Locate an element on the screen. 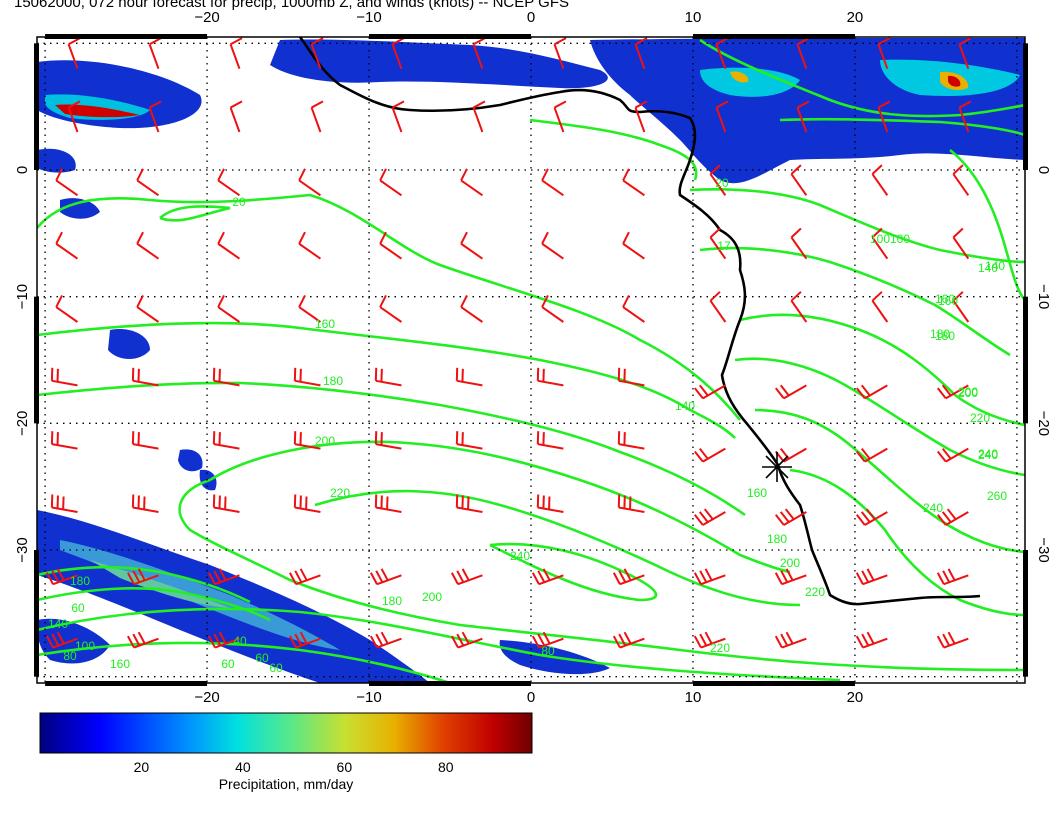 This screenshot has height=816, width=1056. colorbar-tick-label: 80 is located at coordinates (446, 767).